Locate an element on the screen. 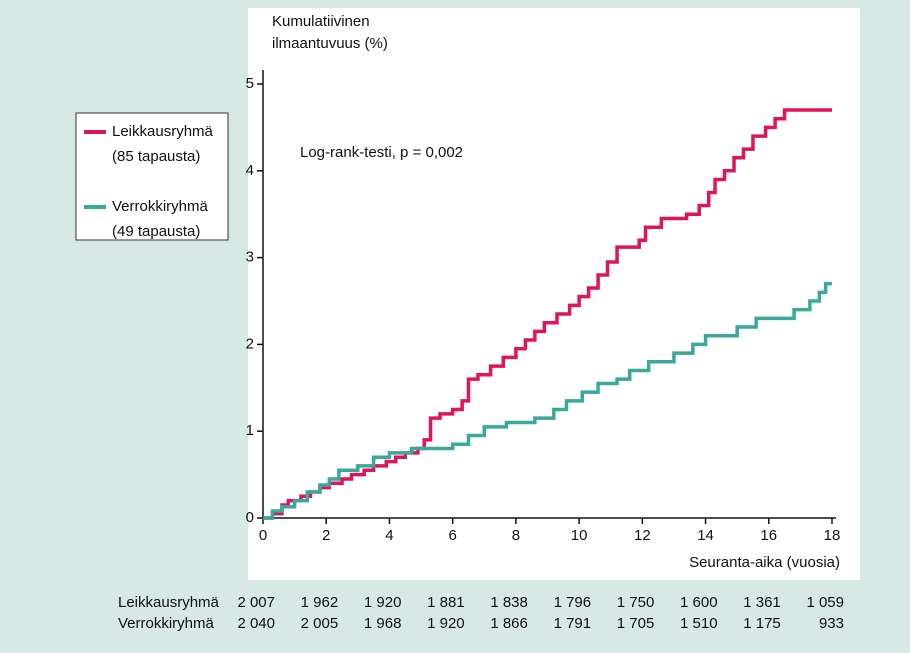  x-axis-label: Seuranta-aika (vuosia) is located at coordinates (764, 562).